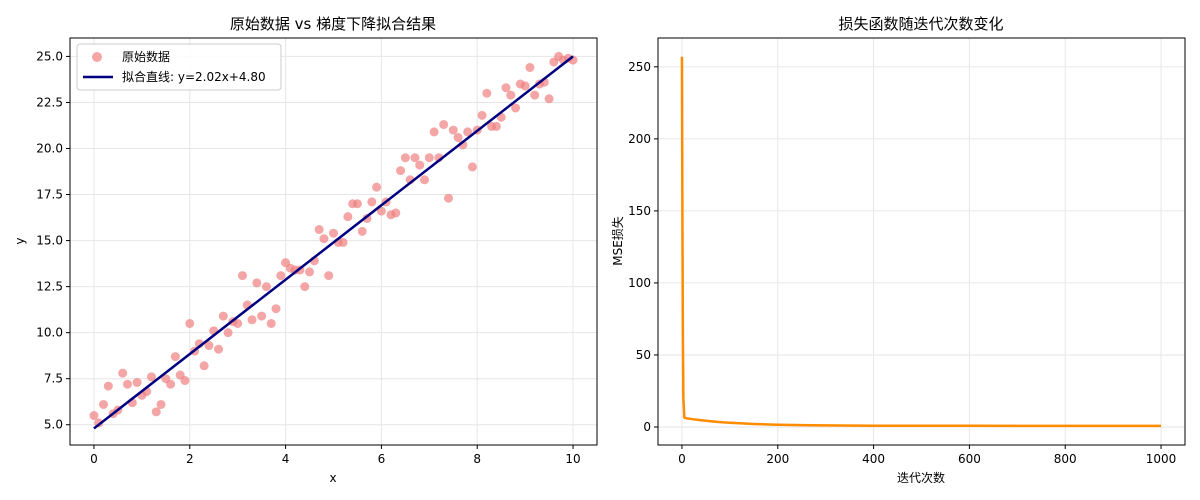  I want to click on left-chart-ylabel: y, so click(20, 240).